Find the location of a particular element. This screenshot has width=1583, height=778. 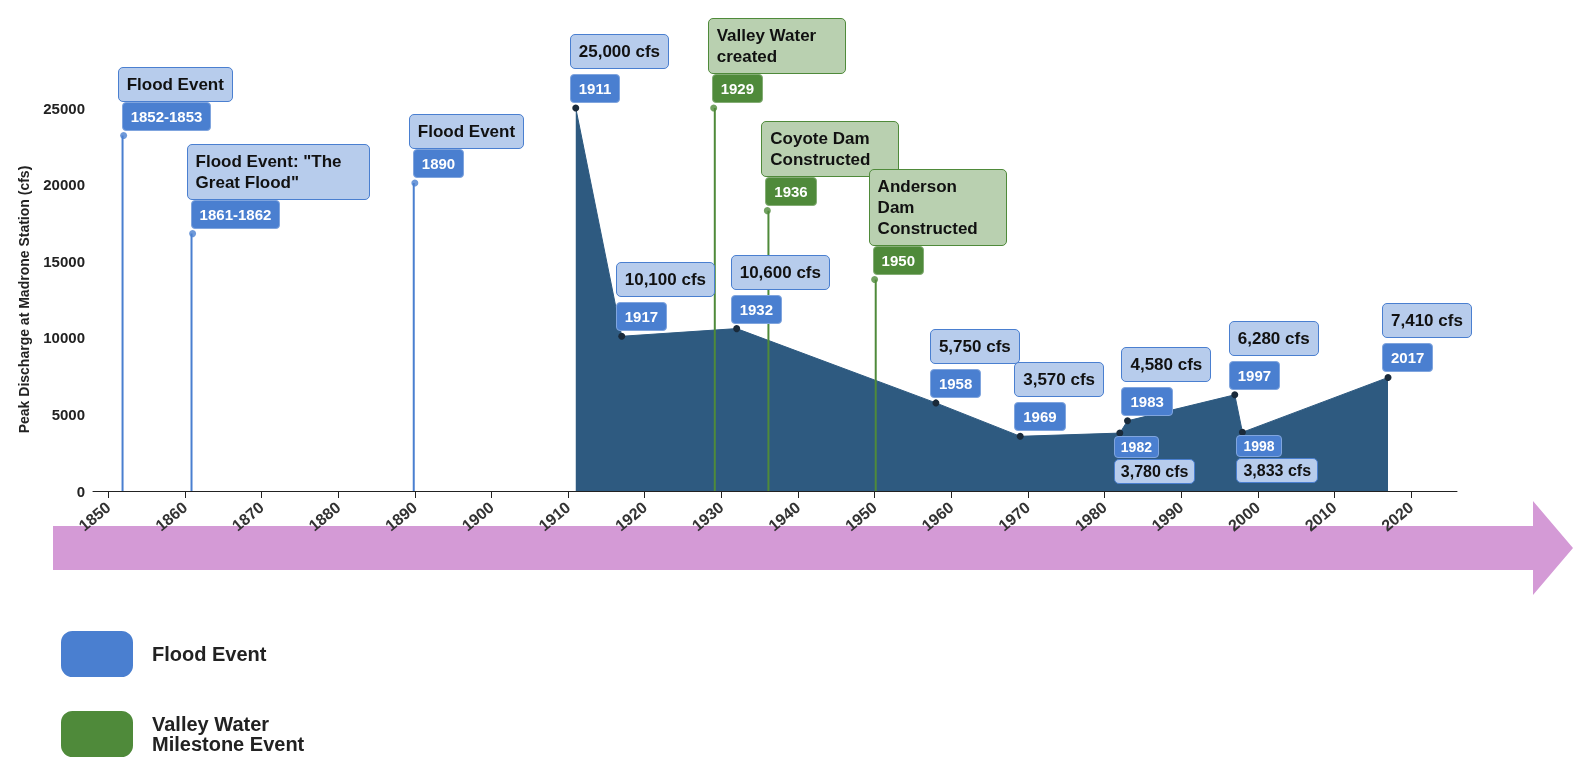

annotation: 1936 is located at coordinates (791, 191).